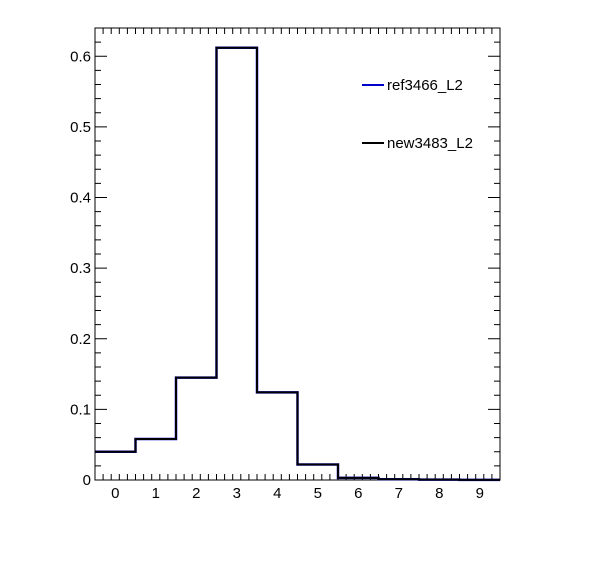  Describe the element at coordinates (439, 493) in the screenshot. I see `x-tick-label: 8` at that location.